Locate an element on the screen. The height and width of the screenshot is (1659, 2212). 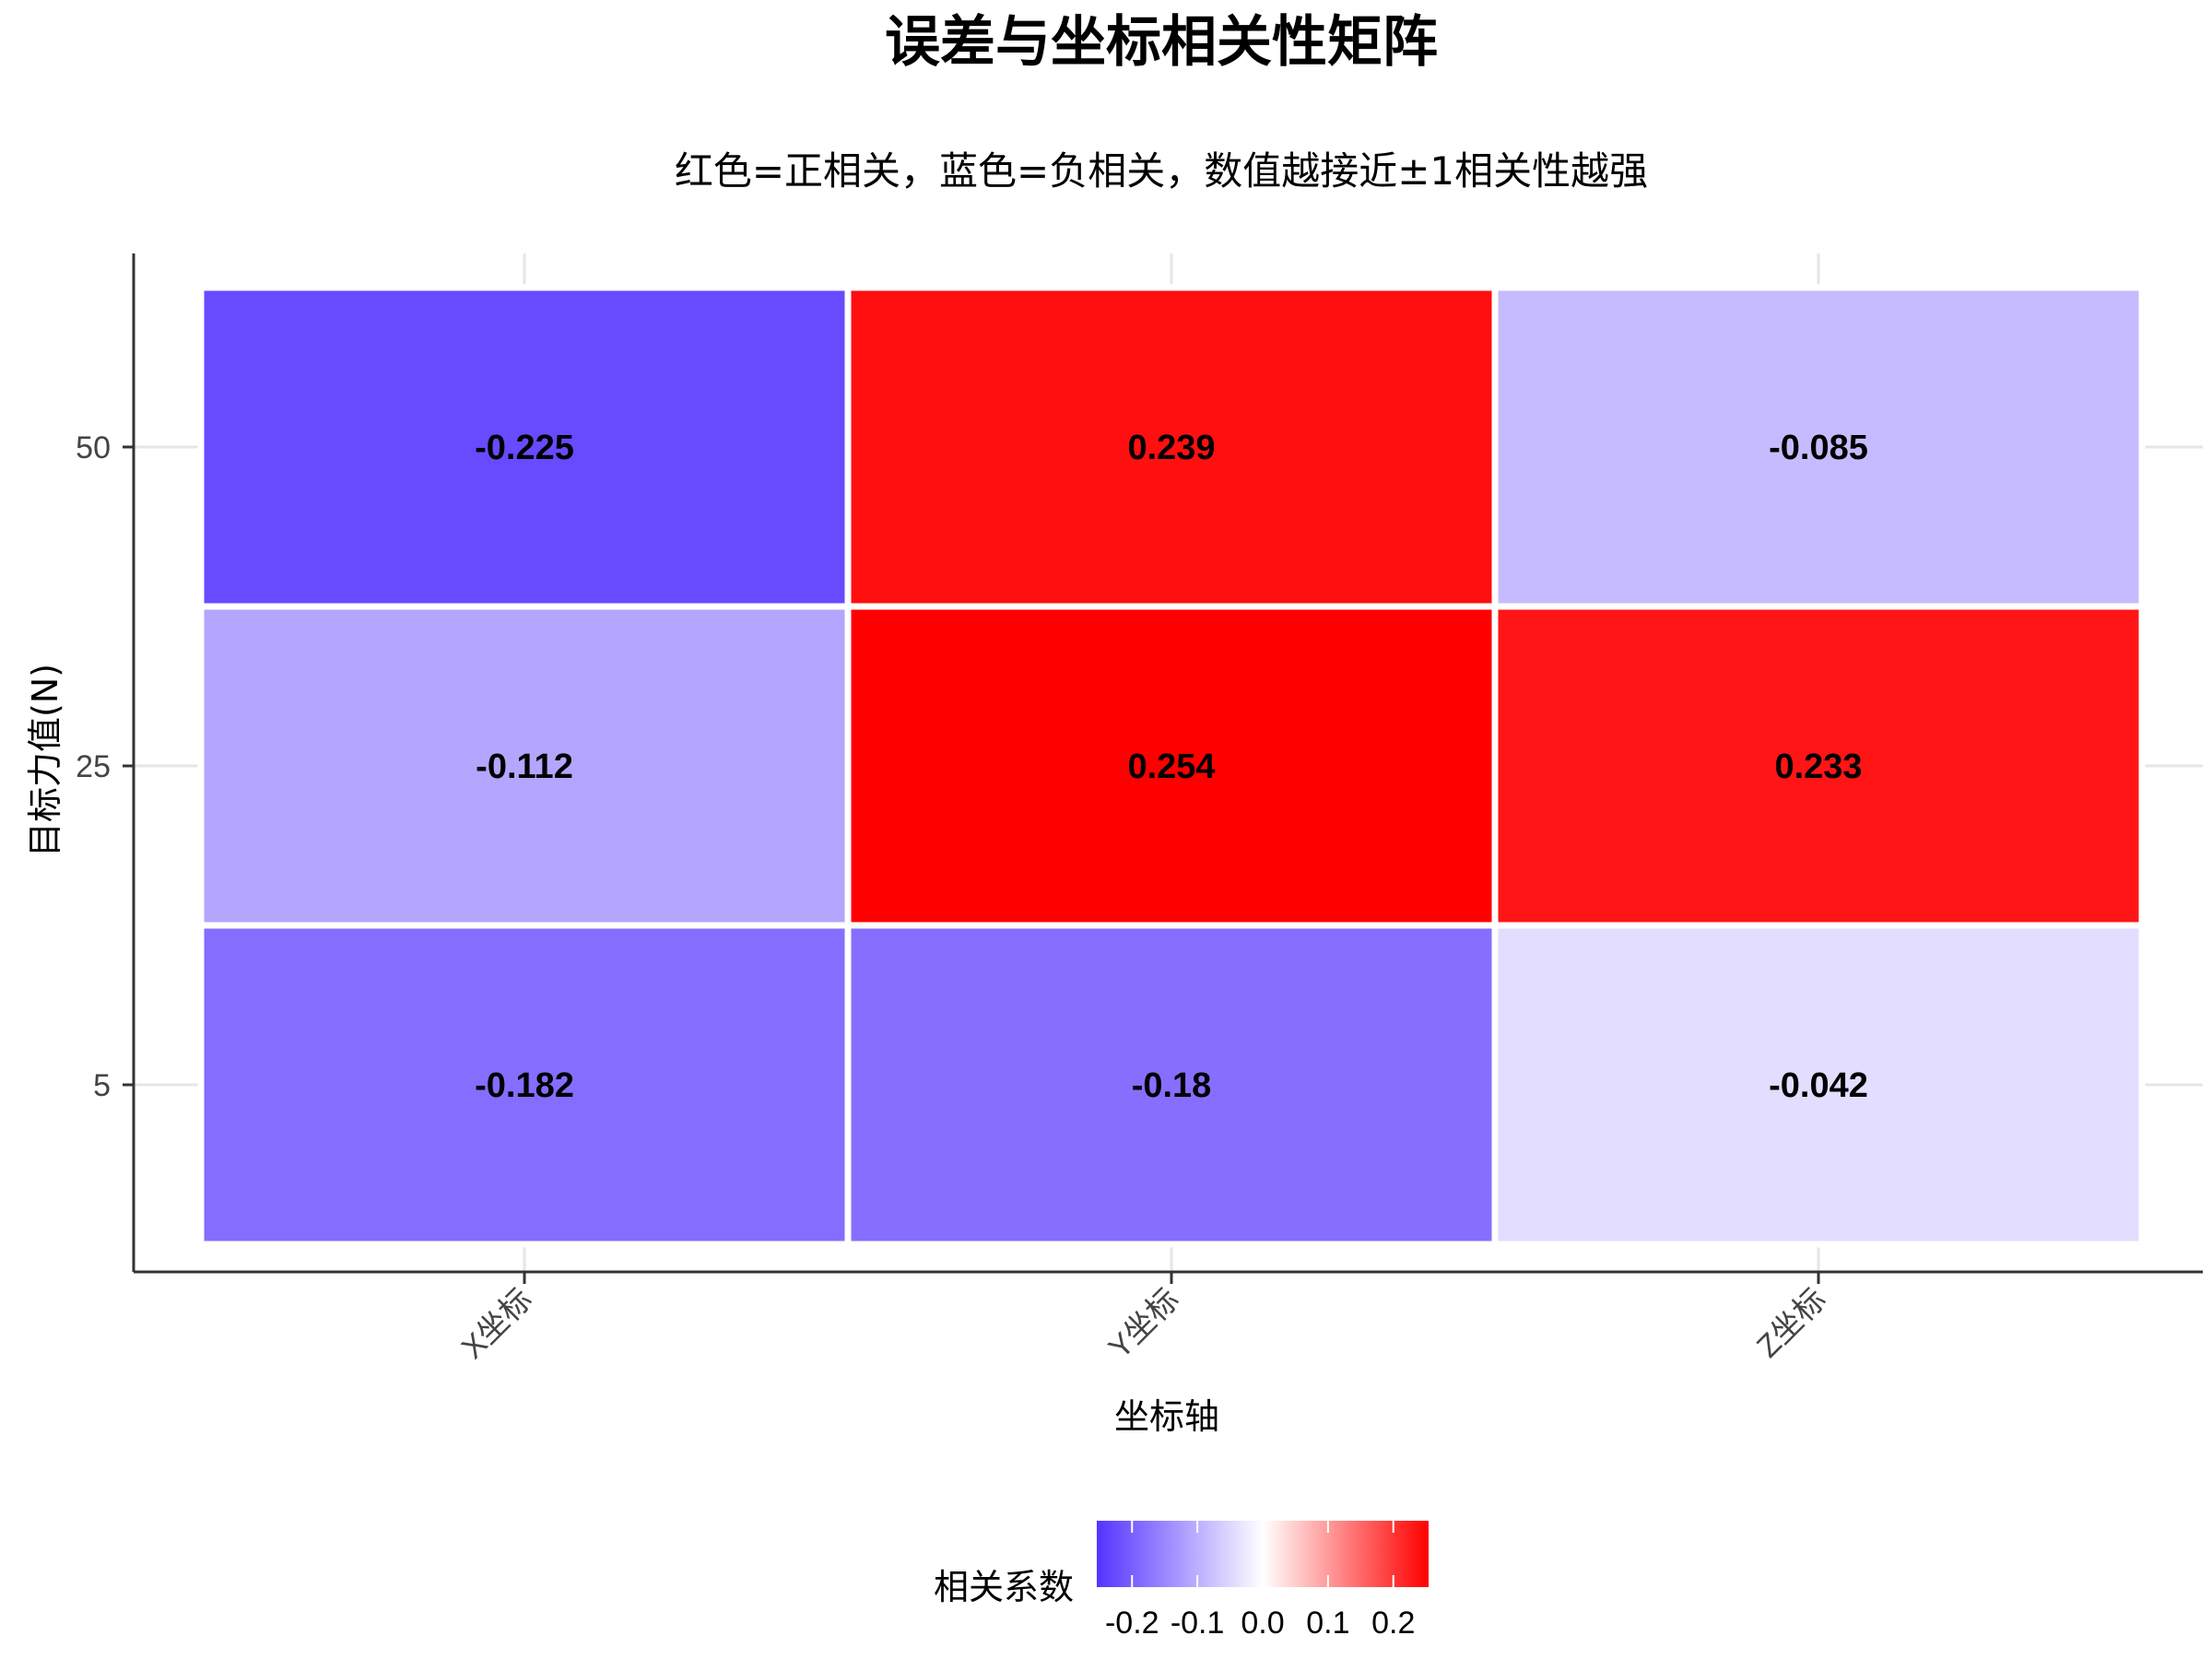
cell-value-label: -0.042 is located at coordinates (1818, 1085).